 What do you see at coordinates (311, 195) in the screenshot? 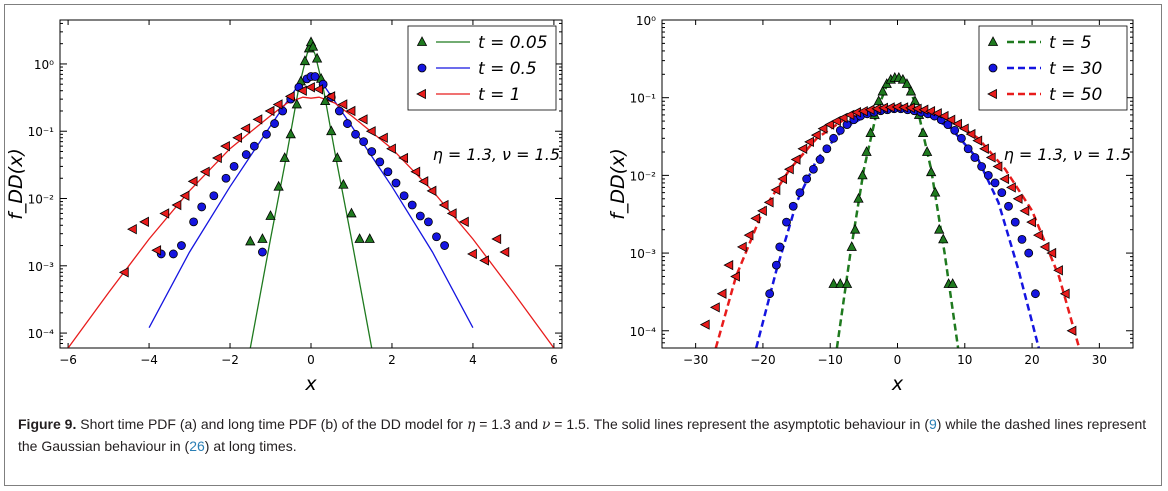
I see `series-line-green` at bounding box center [311, 195].